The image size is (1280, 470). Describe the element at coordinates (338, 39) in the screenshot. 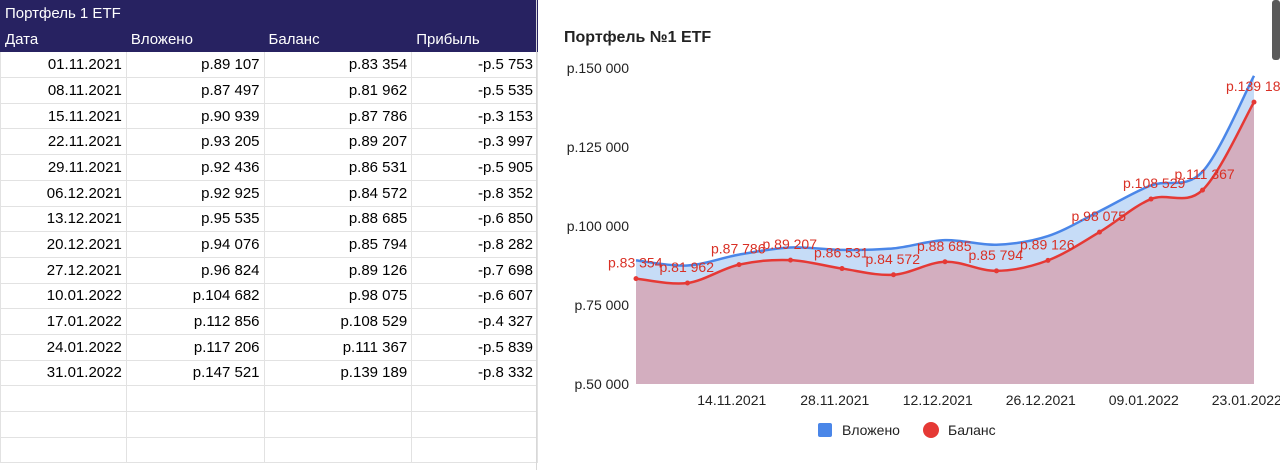

I see `header-balance: Баланс` at that location.